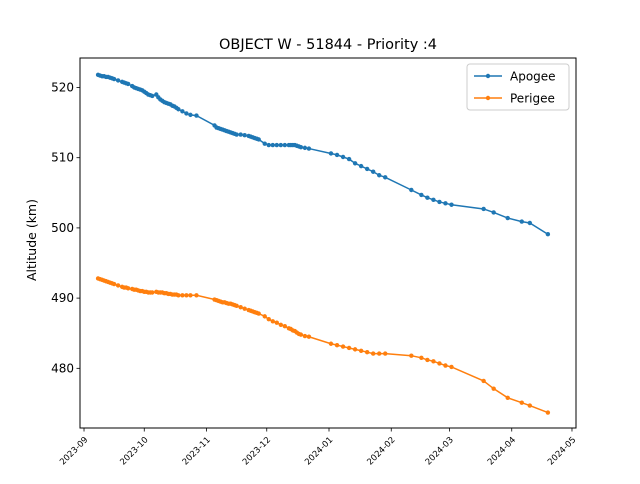 The width and height of the screenshot is (640, 484). I want to click on legend-item-perigee: Perigee, so click(514, 99).